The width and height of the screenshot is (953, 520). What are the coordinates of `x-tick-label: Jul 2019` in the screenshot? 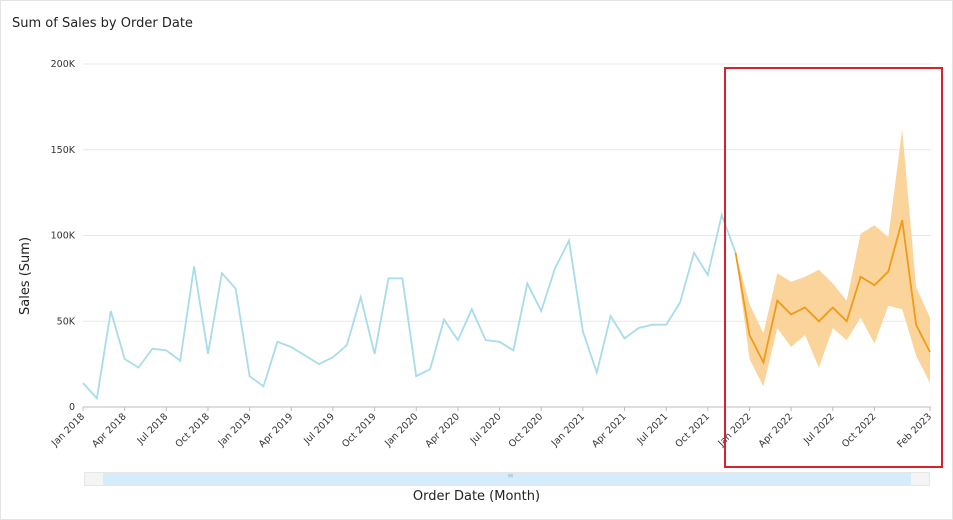 It's located at (319, 429).